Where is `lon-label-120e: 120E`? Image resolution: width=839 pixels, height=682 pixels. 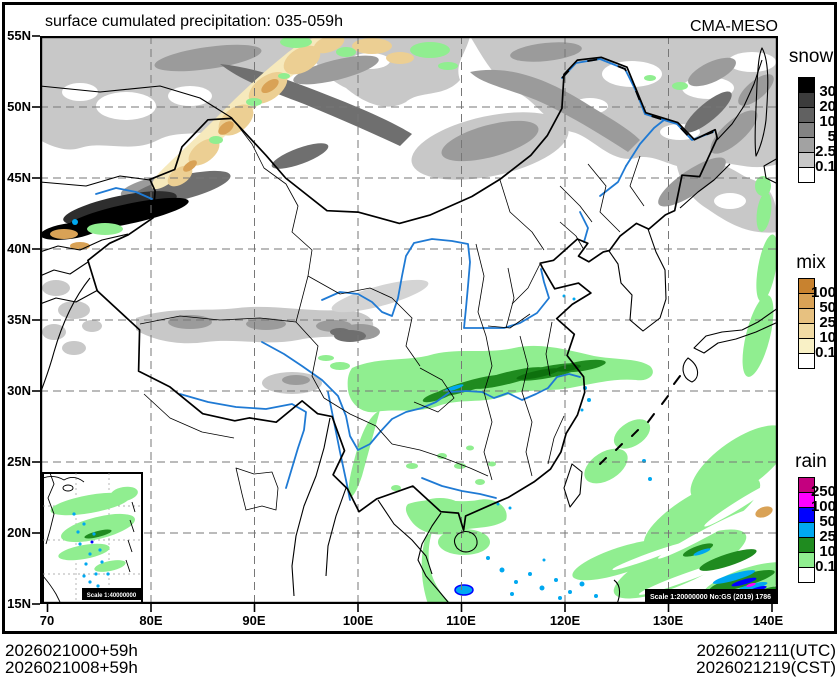 lon-label-120e: 120E is located at coordinates (565, 620).